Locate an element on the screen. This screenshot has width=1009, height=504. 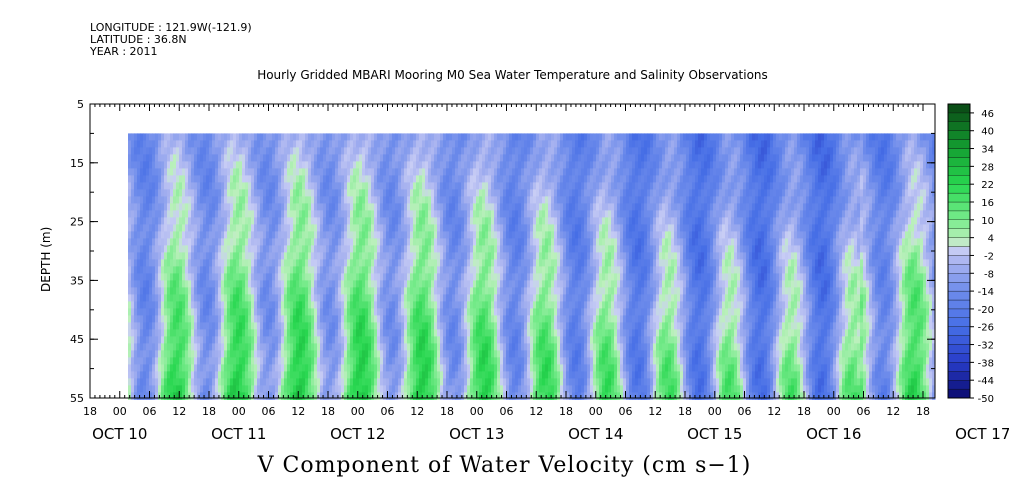
y-tick-label: 55 is located at coordinates (77, 398).